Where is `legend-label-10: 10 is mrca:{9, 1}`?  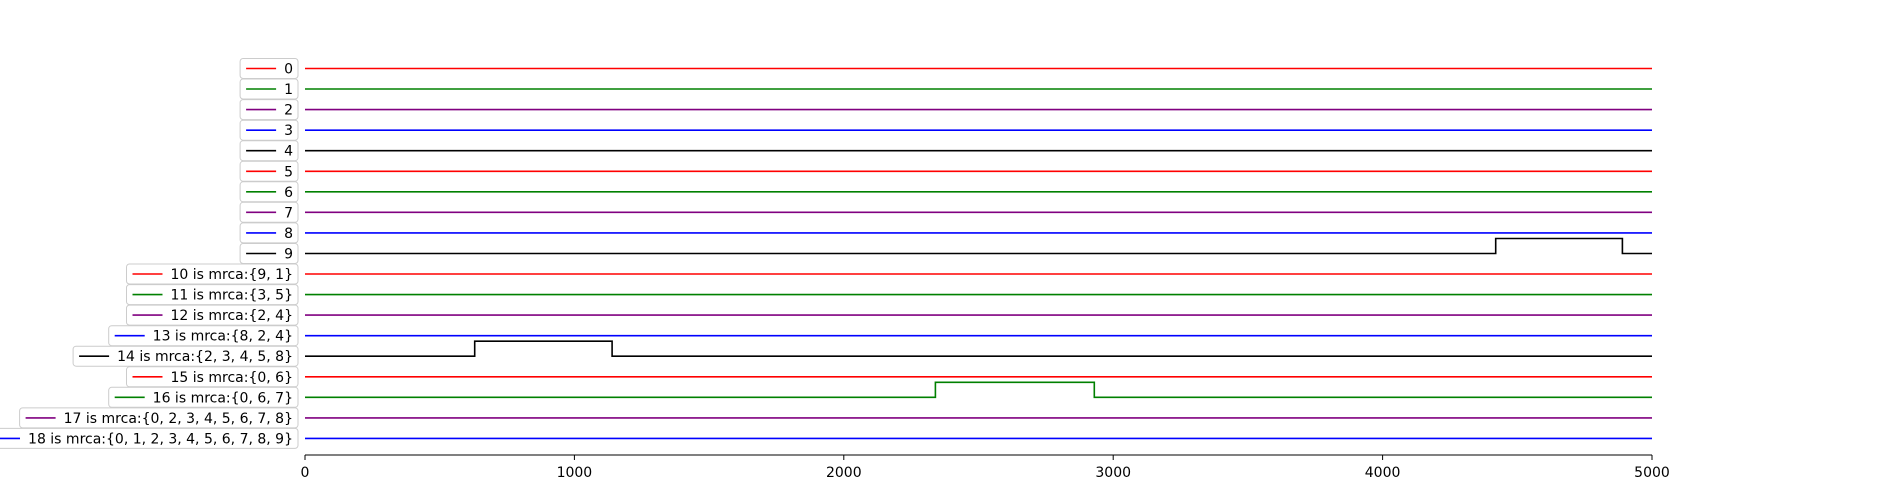
legend-label-10: 10 is mrca:{9, 1} is located at coordinates (231, 275).